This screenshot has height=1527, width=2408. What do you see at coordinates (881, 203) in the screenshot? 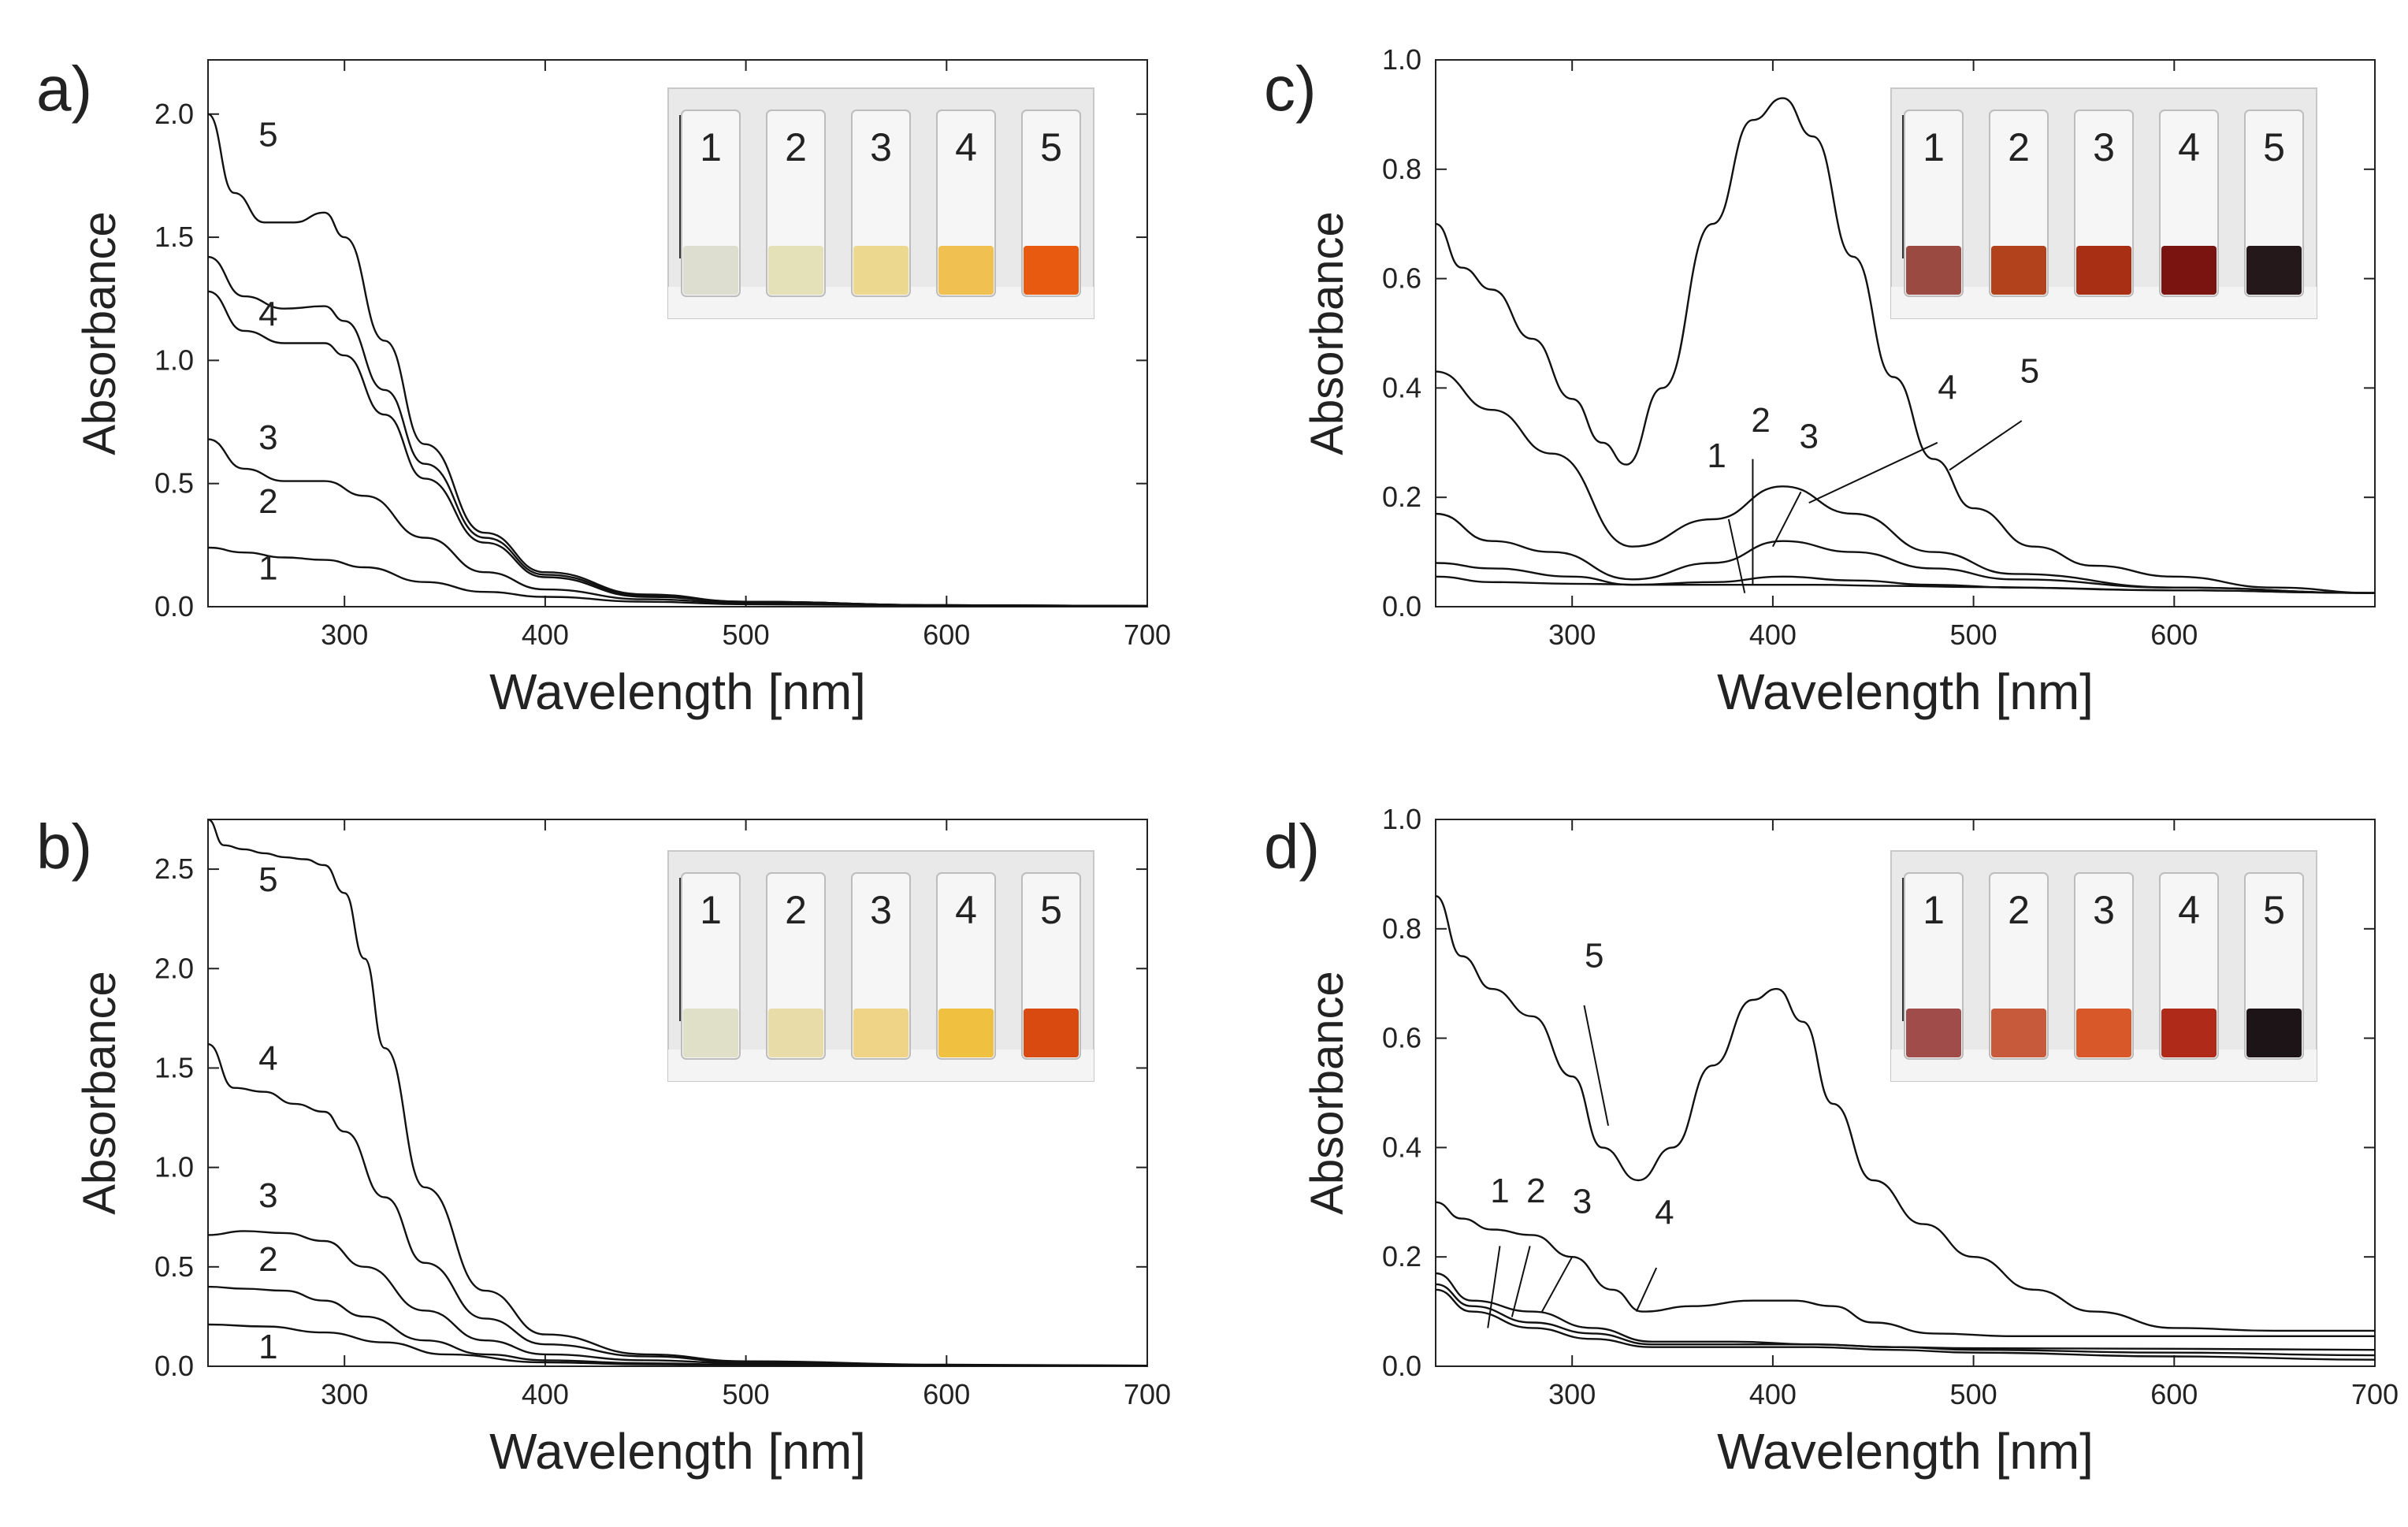
I see `vial-photo-inset: 1 2 3 4 5` at bounding box center [881, 203].